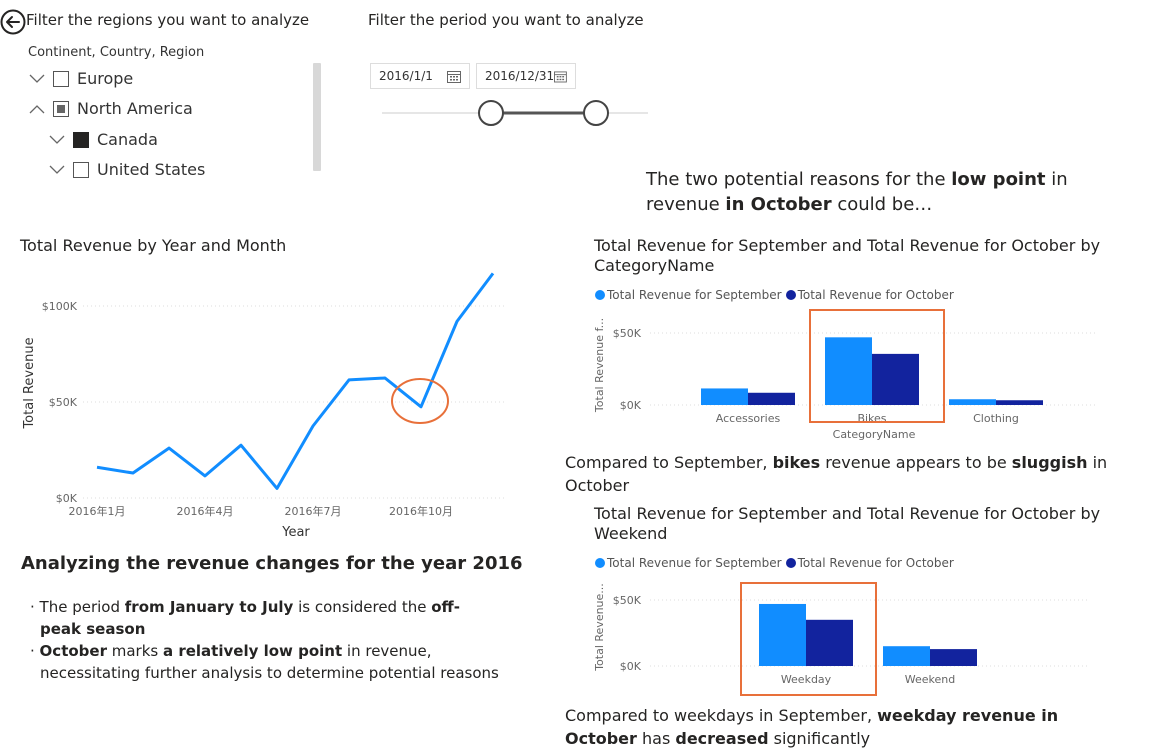 The width and height of the screenshot is (1162, 754). What do you see at coordinates (421, 511) in the screenshot?
I see `x-tick-label: 2016年10月` at bounding box center [421, 511].